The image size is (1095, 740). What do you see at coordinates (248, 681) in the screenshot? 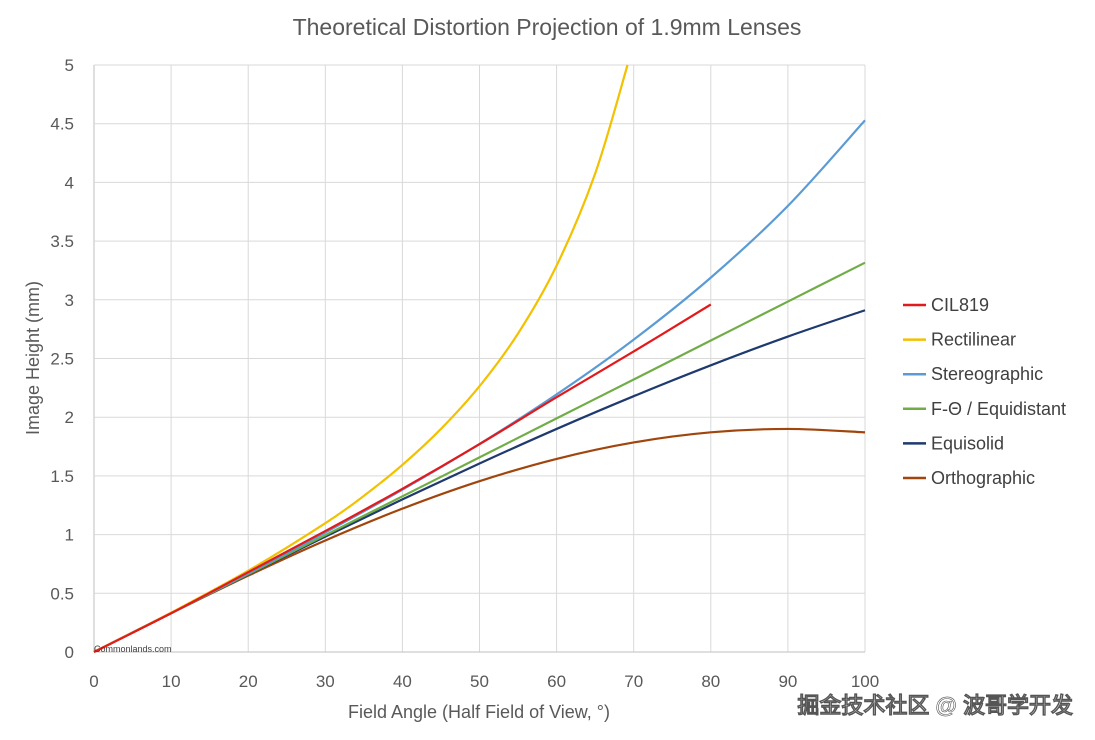
I see `x-tick-label: 20` at bounding box center [248, 681].